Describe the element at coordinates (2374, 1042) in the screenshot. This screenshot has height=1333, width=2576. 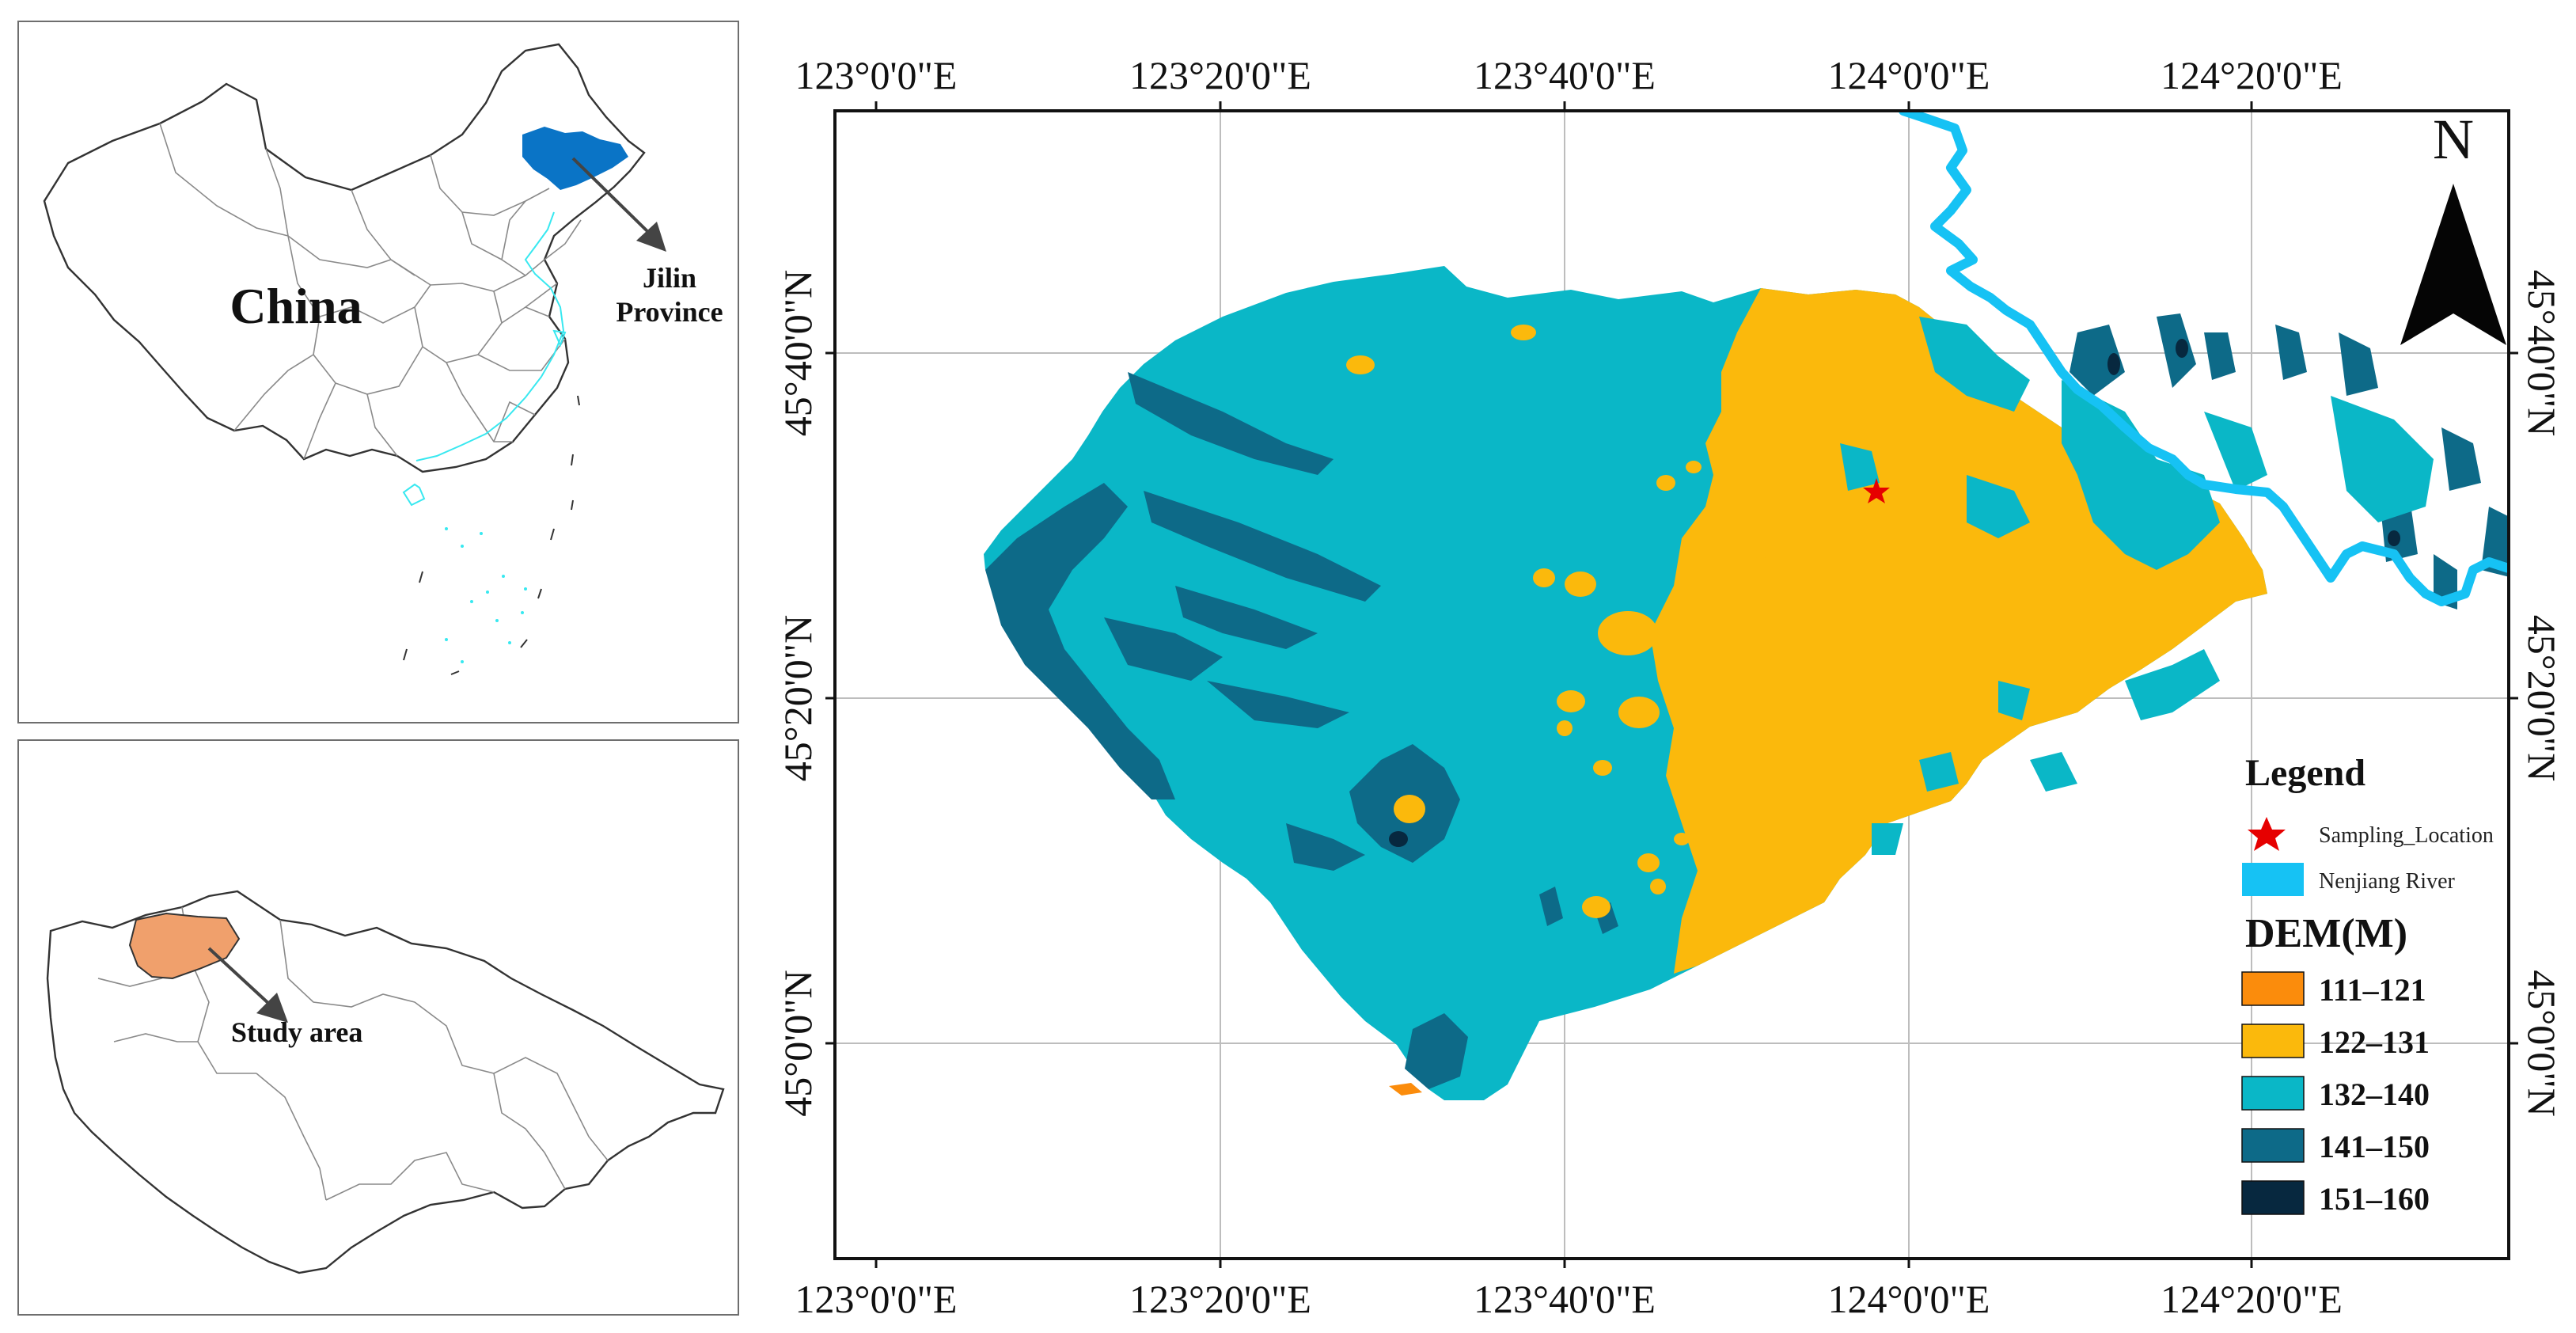
I see `dem-label-122-131: 122–131` at that location.